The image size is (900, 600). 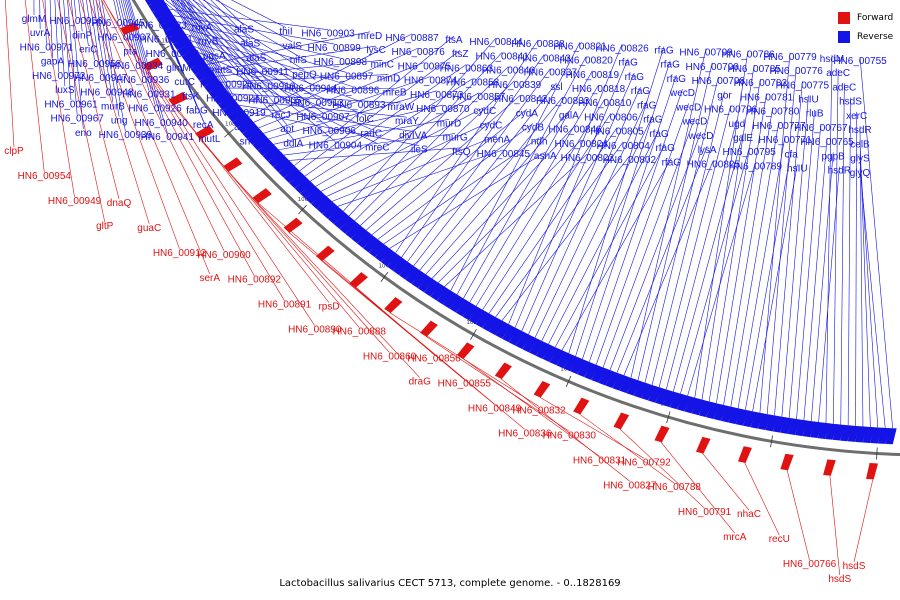 What do you see at coordinates (341, 62) in the screenshot?
I see `reverse-gene-label: HN6_00898` at bounding box center [341, 62].